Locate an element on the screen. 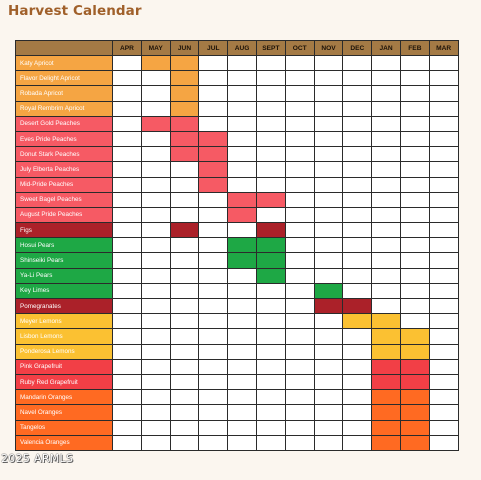 Image resolution: width=481 pixels, height=480 pixels. table-row: Shinseiki Pears is located at coordinates (237, 260).